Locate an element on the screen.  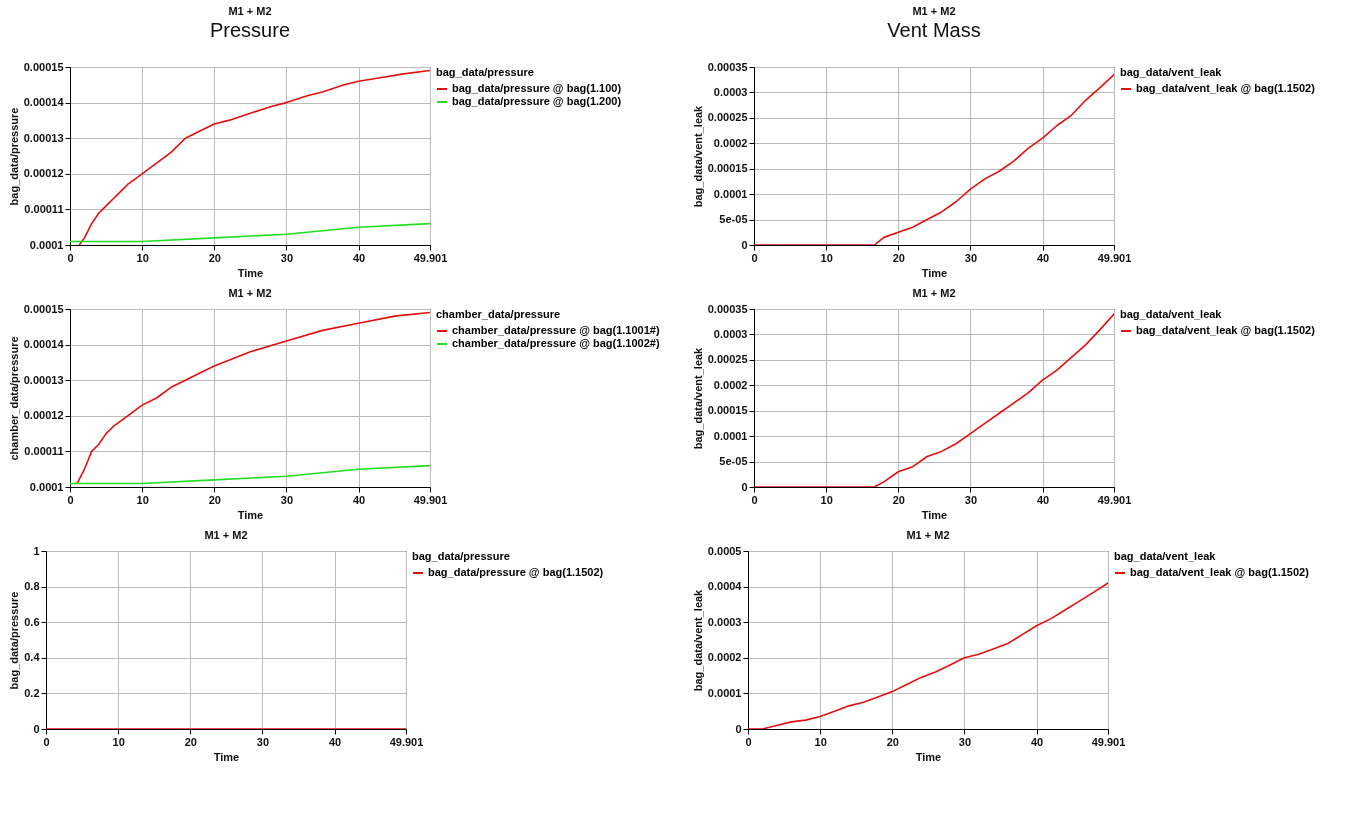
legend-label: chamber_data/pressure @ bag(1.1002#) is located at coordinates (556, 343).